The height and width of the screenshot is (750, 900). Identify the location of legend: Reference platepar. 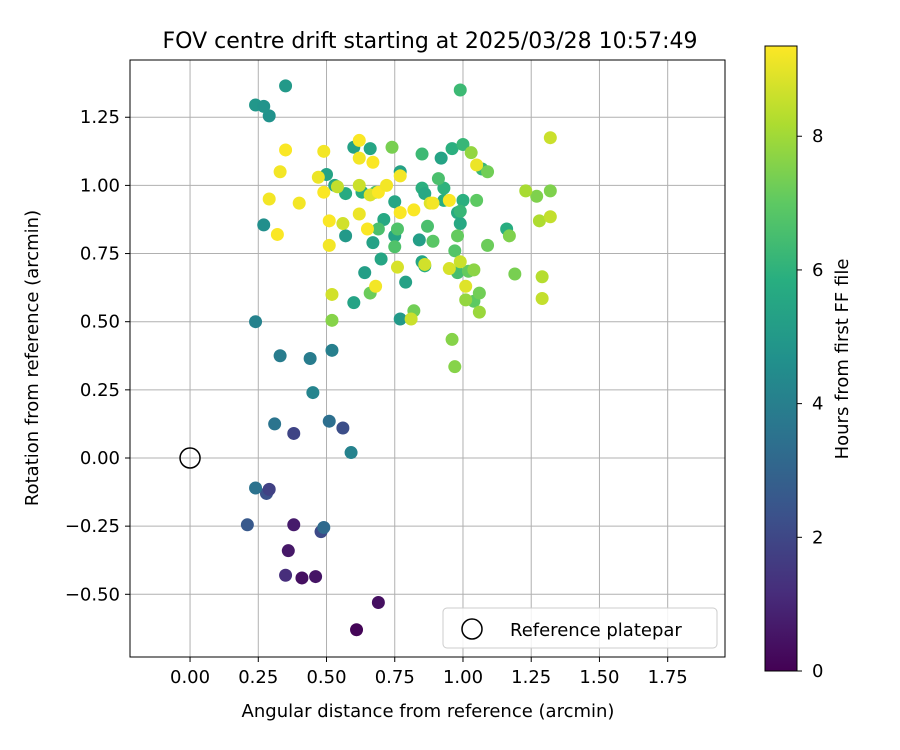
(580, 628).